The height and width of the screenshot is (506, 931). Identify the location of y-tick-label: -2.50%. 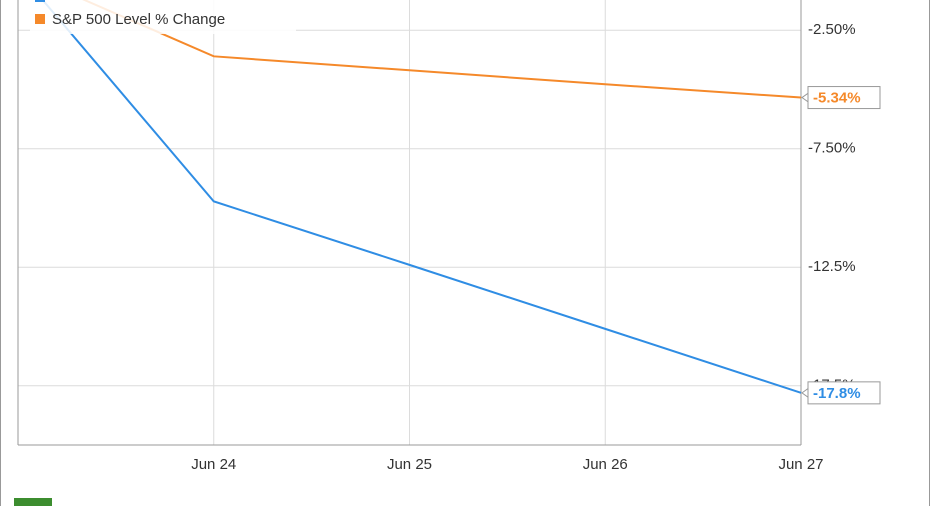
(832, 29).